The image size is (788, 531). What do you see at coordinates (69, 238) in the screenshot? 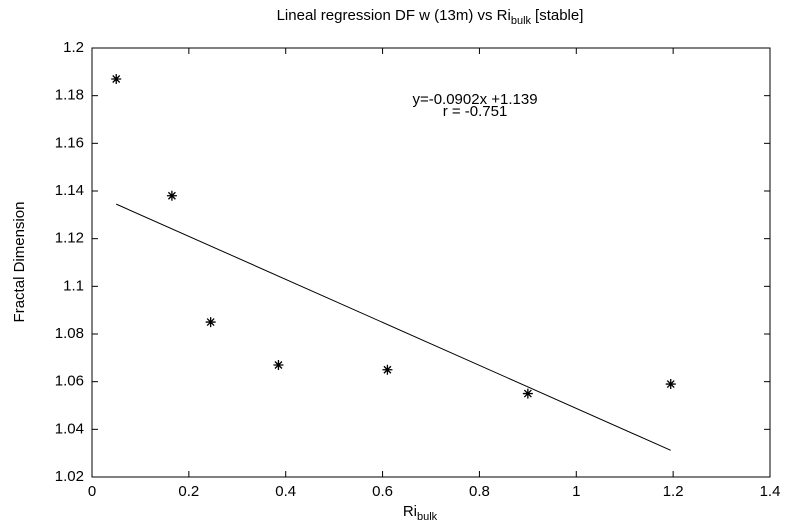
I see `y-tick-label: 1.12` at bounding box center [69, 238].